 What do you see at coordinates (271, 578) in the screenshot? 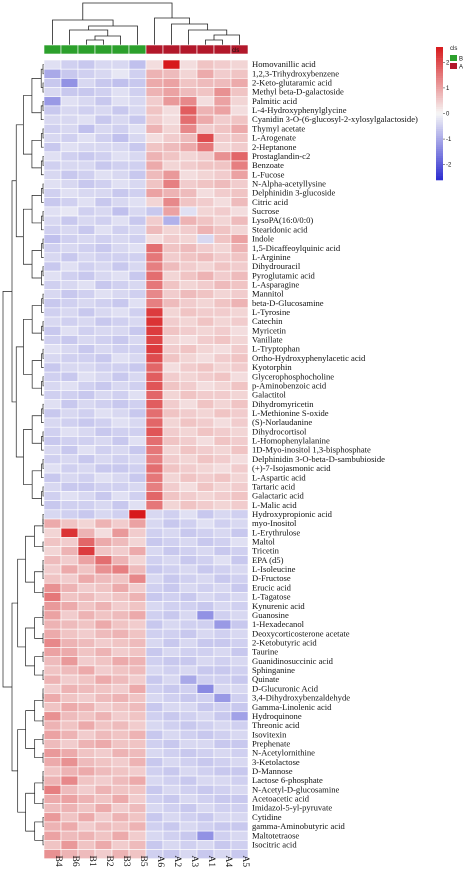
I see `row-label: D-Fructose` at bounding box center [271, 578].